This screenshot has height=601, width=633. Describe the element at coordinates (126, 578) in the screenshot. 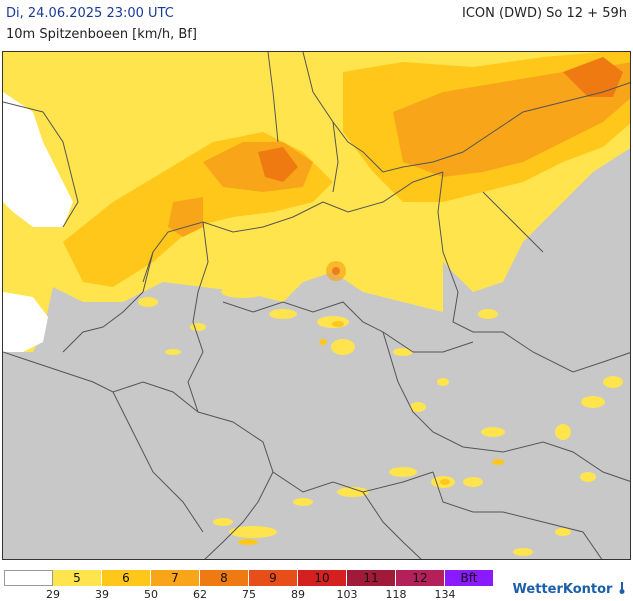

I see `legend-class: 6` at that location.